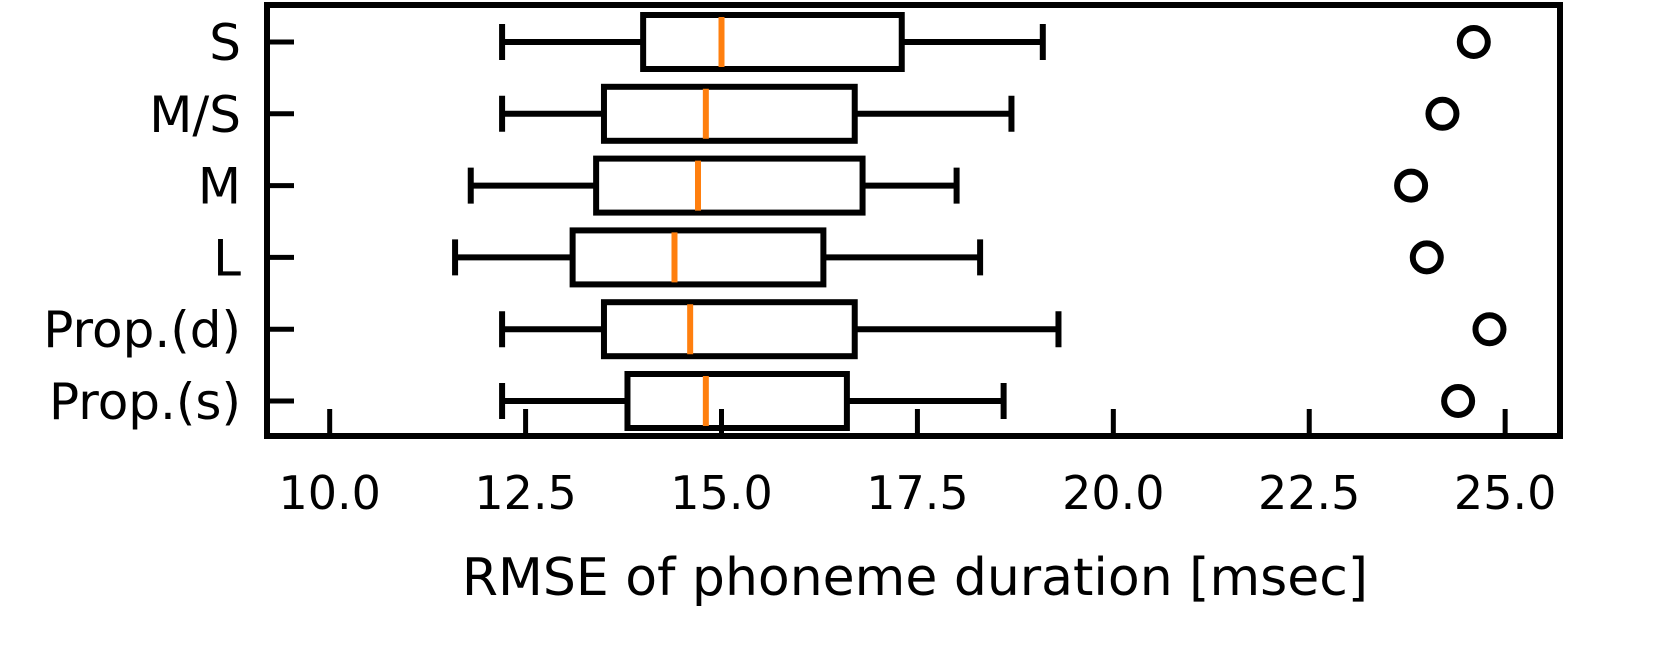 This screenshot has width=1664, height=657. What do you see at coordinates (225, 43) in the screenshot?
I see `y-tick-label: S` at bounding box center [225, 43].